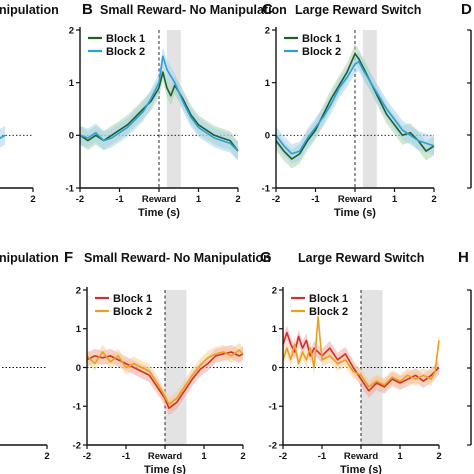 The width and height of the screenshot is (474, 474). What do you see at coordinates (469, 109) in the screenshot?
I see `panel-d-axis-fragment` at bounding box center [469, 109].